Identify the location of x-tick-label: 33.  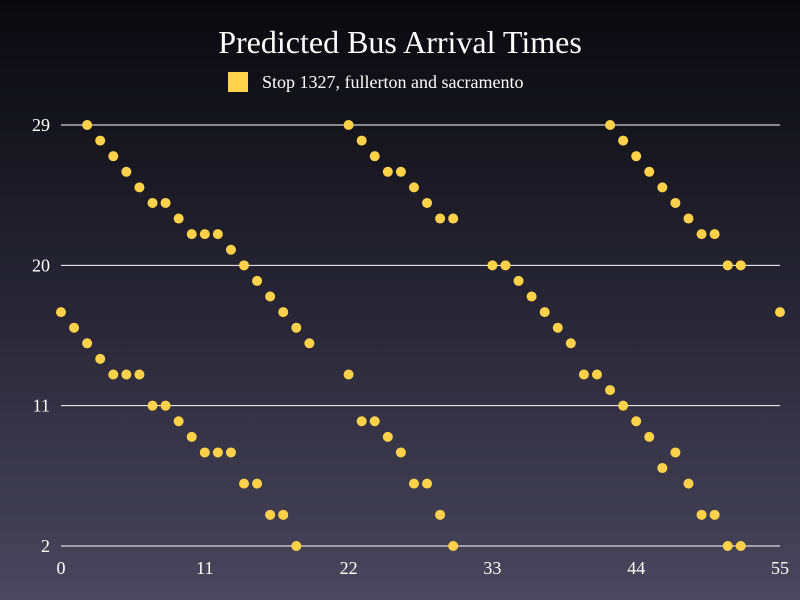
(492, 568).